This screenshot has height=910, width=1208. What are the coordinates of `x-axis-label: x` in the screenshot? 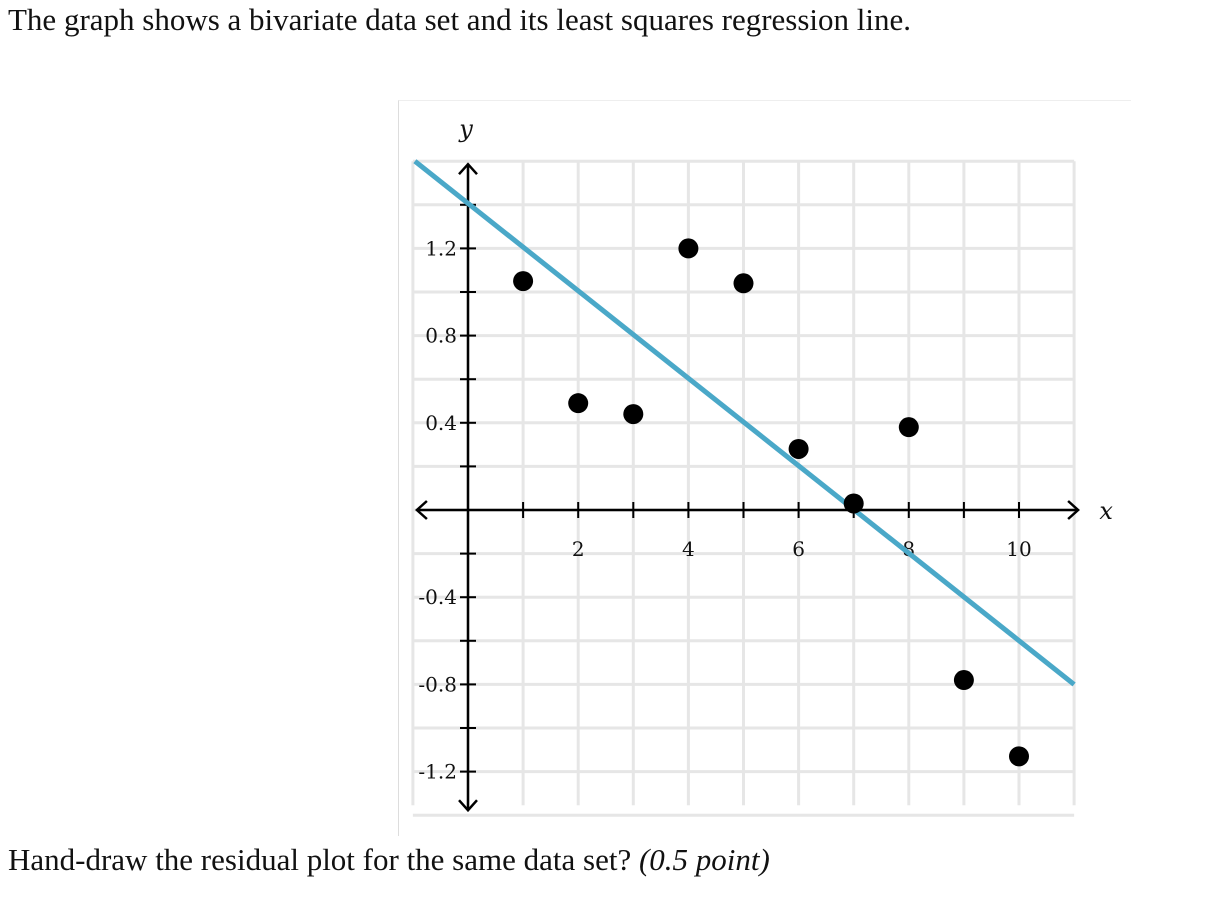 It's located at (1106, 511).